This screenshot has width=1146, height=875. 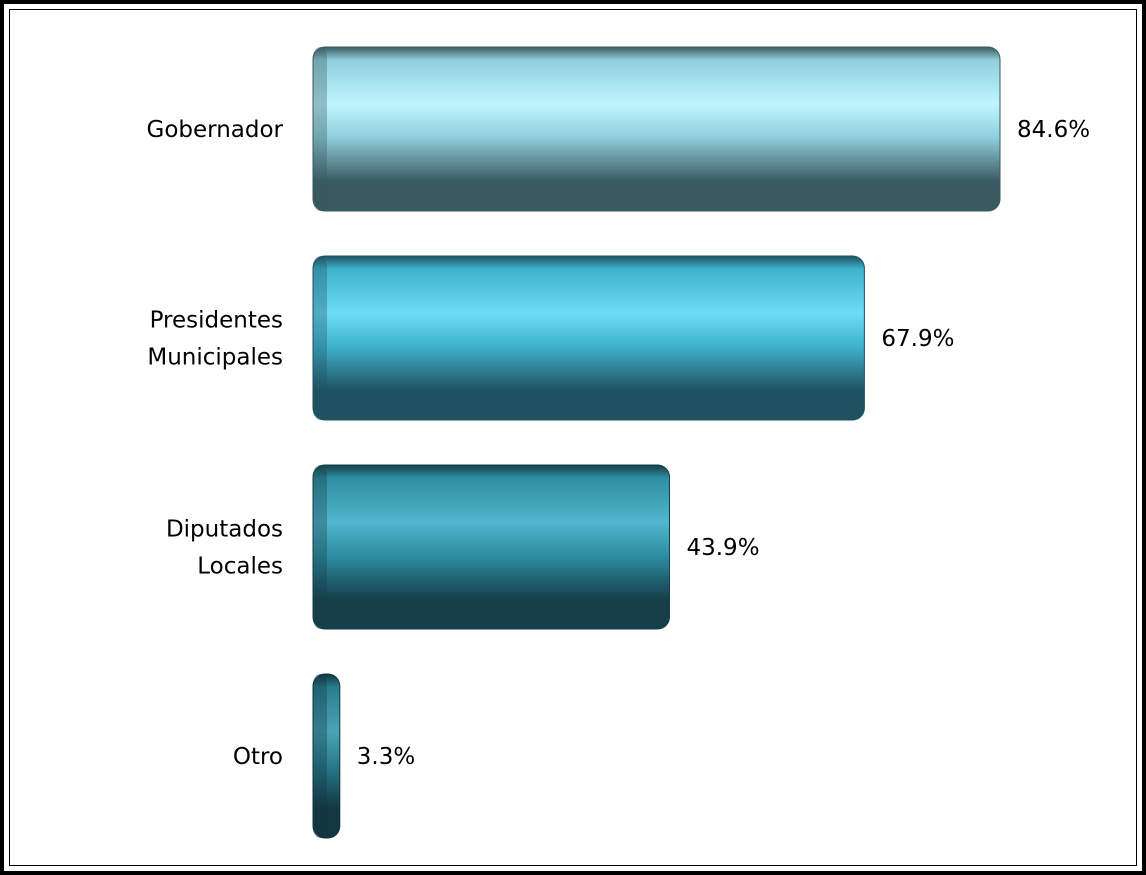 What do you see at coordinates (917, 339) in the screenshot?
I see `value-label-1: 67.9%` at bounding box center [917, 339].